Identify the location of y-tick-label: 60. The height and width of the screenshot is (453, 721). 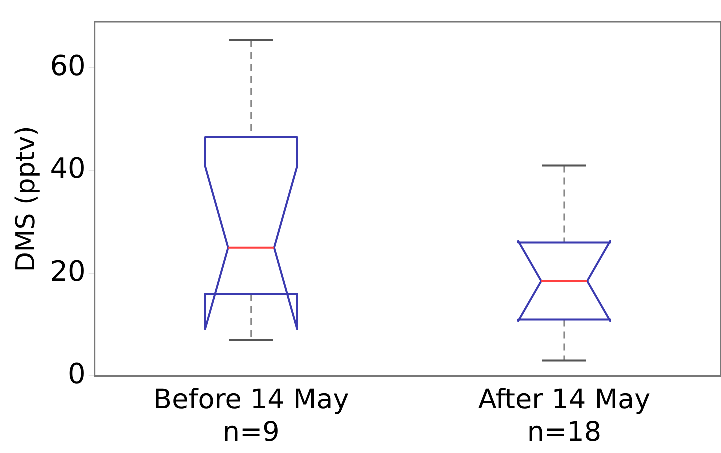
(68, 65).